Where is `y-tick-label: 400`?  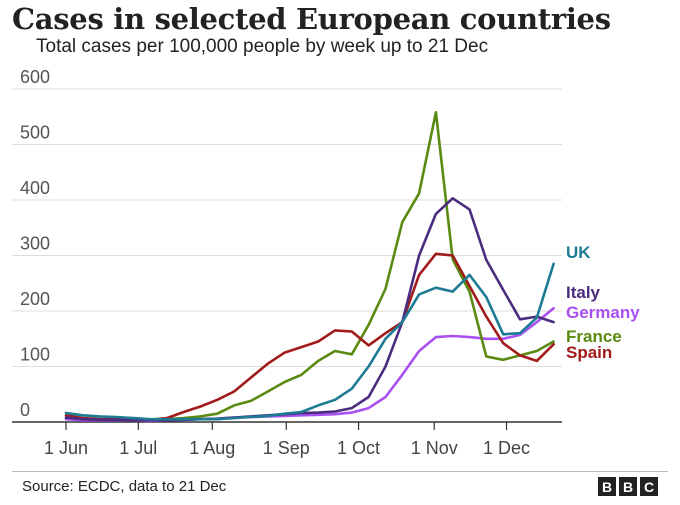
y-tick-label: 400 is located at coordinates (35, 188).